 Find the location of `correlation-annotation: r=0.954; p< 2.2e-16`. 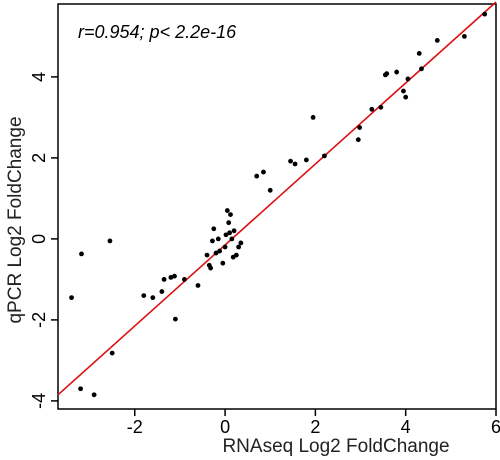

correlation-annotation: r=0.954; p< 2.2e-16 is located at coordinates (157, 32).